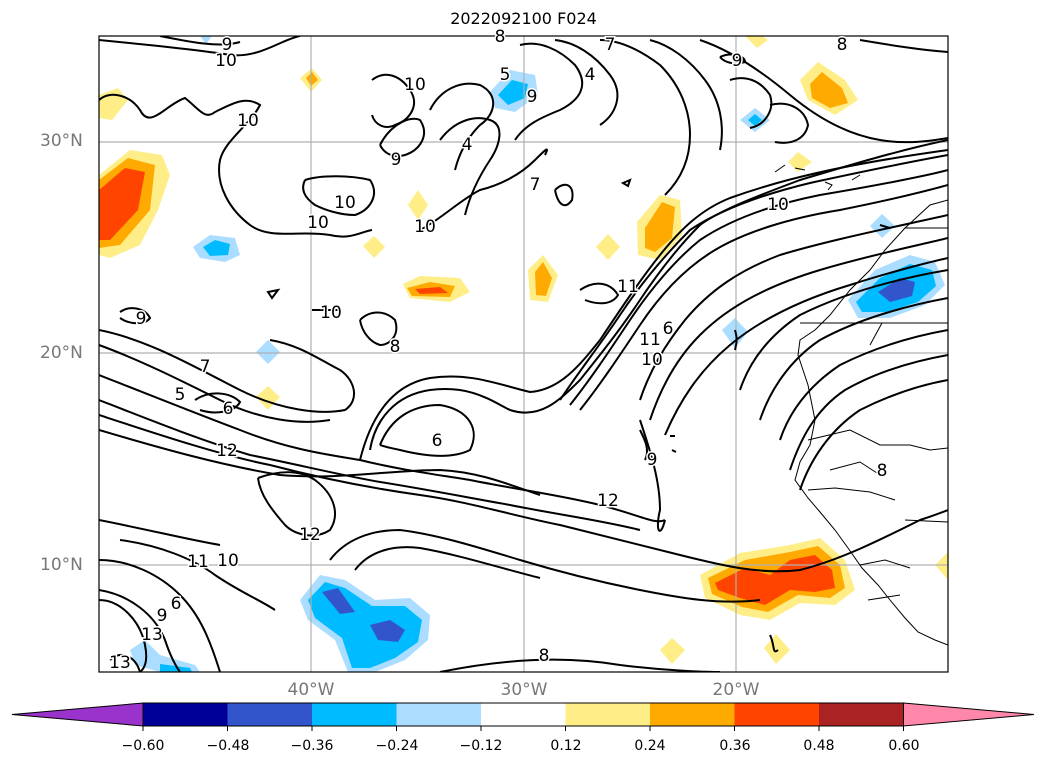 The height and width of the screenshot is (765, 1047). I want to click on map-title: 2022092100 F024, so click(523, 18).